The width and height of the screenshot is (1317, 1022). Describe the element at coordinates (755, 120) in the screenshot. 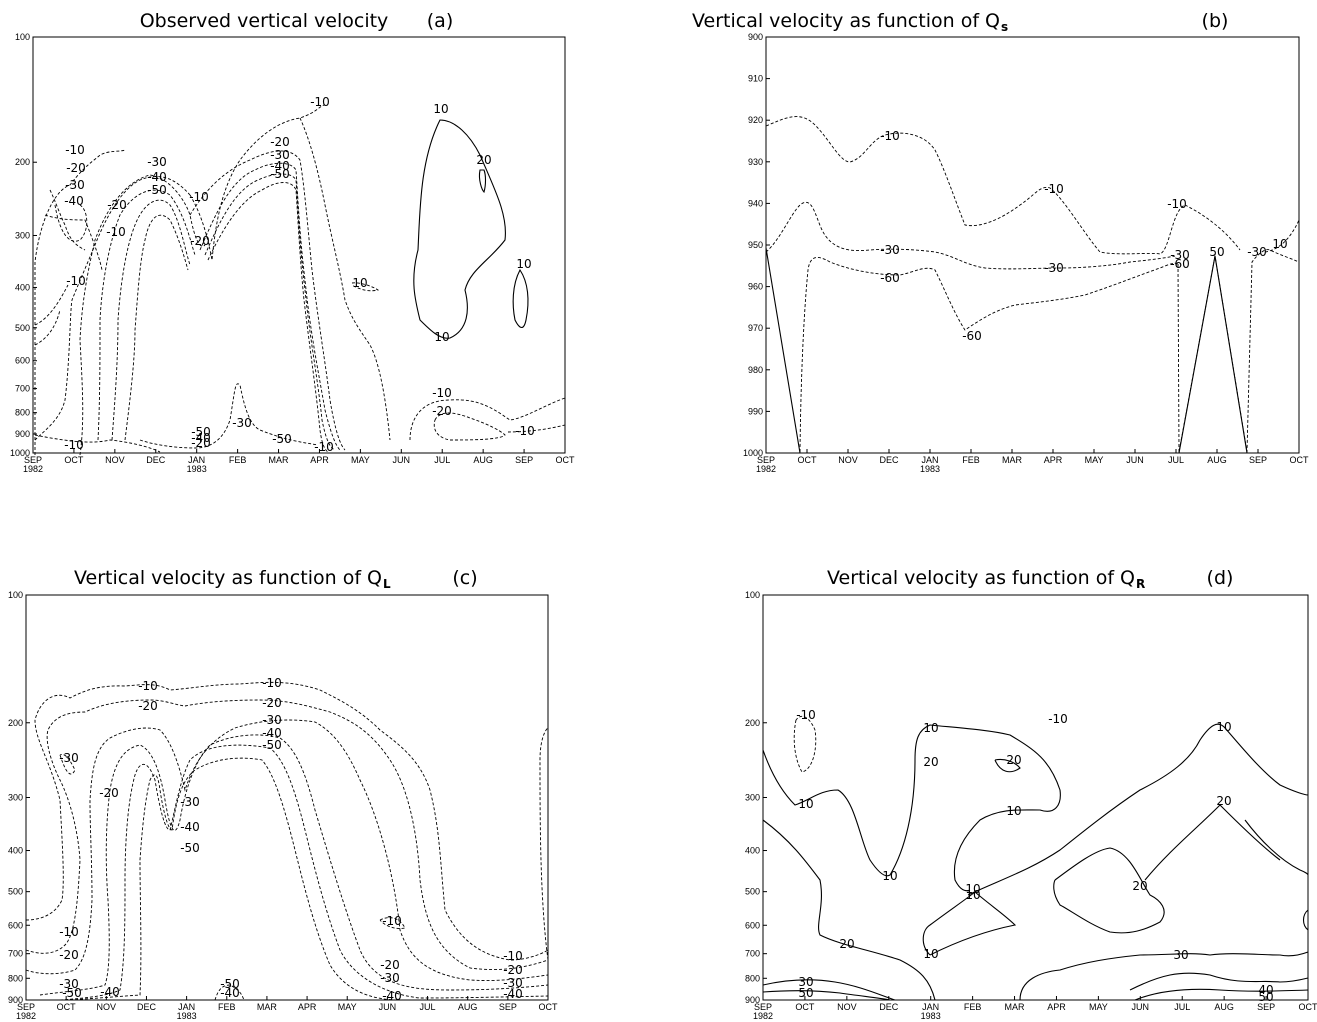

I see `y-tick-label: 920` at that location.